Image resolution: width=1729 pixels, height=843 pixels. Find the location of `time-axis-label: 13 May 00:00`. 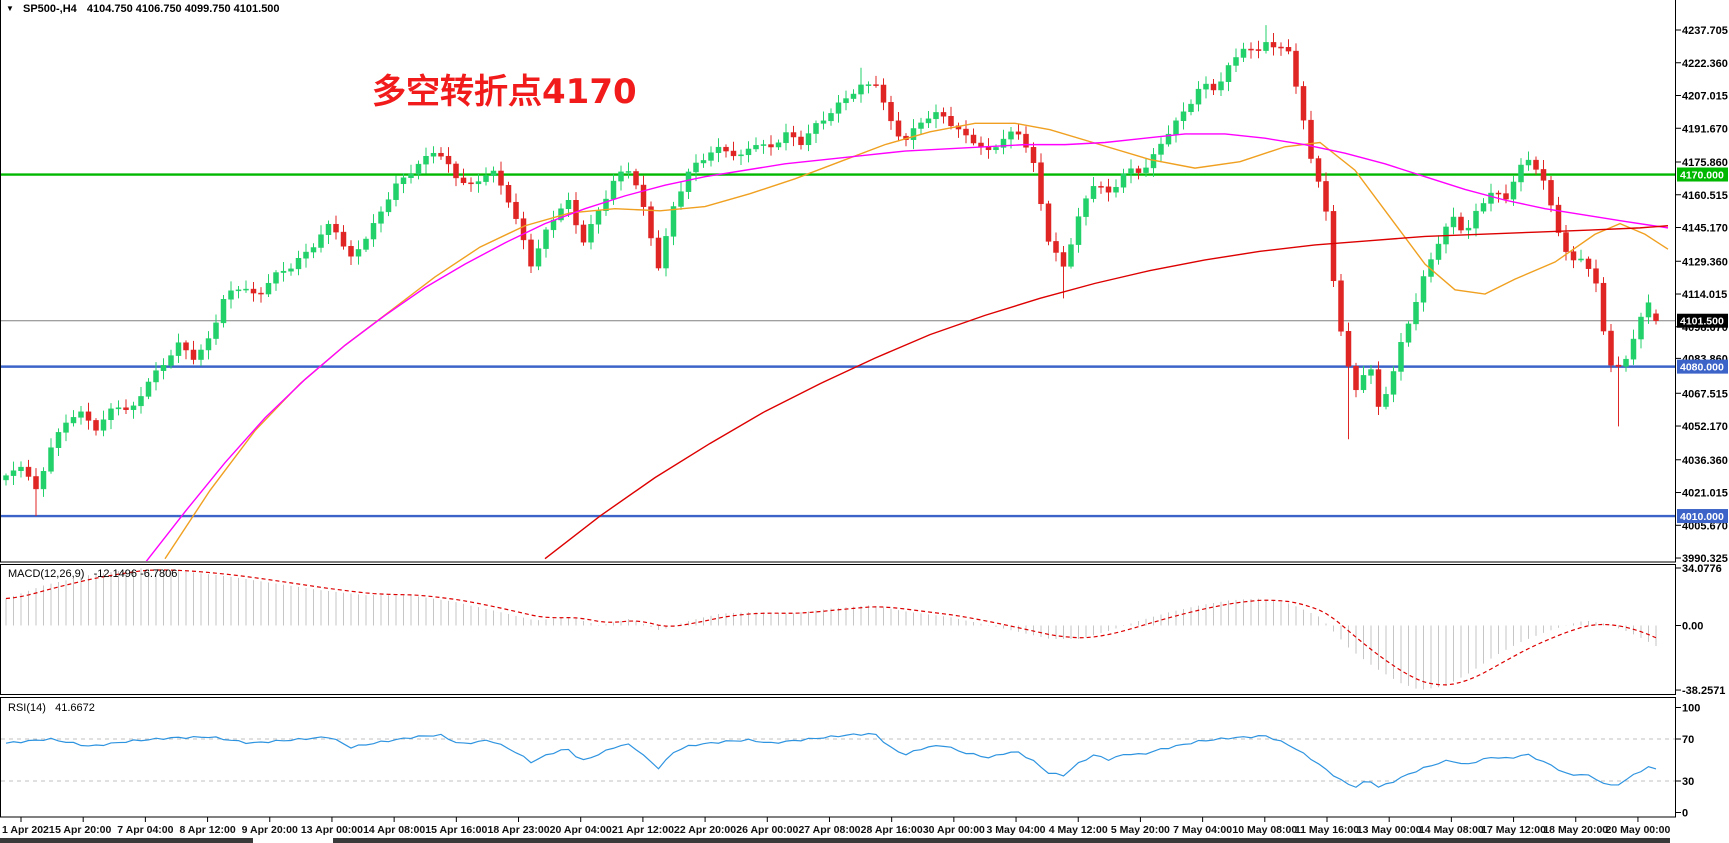

time-axis-label: 13 May 00:00 is located at coordinates (1389, 830).